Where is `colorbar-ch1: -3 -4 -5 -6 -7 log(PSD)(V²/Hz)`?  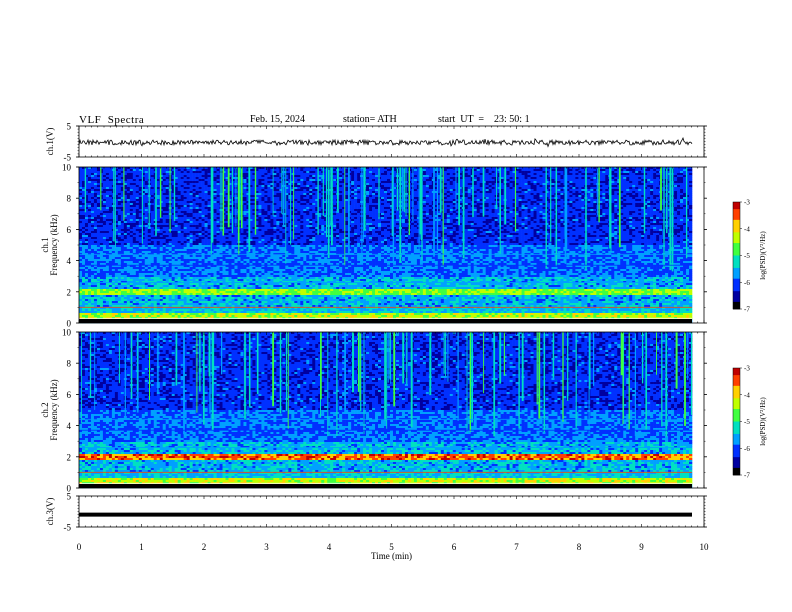 colorbar-ch1: -3 -4 -5 -6 -7 log(PSD)(V²/Hz) is located at coordinates (750, 256).